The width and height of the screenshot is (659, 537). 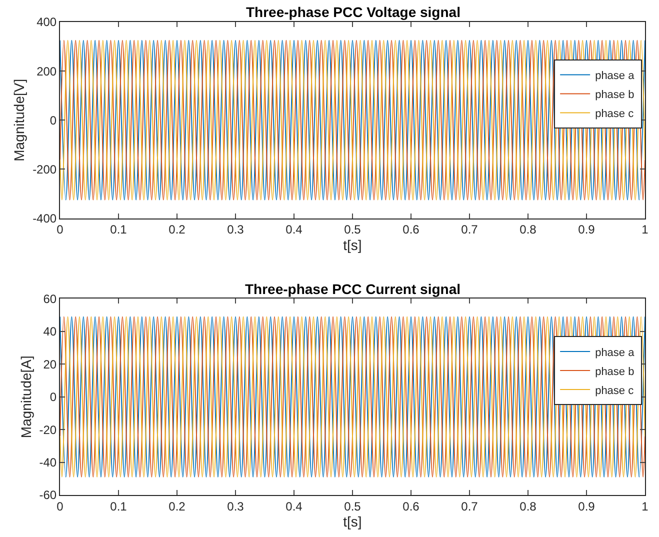 What do you see at coordinates (50, 364) in the screenshot?
I see `y-tick-label: 20` at bounding box center [50, 364].